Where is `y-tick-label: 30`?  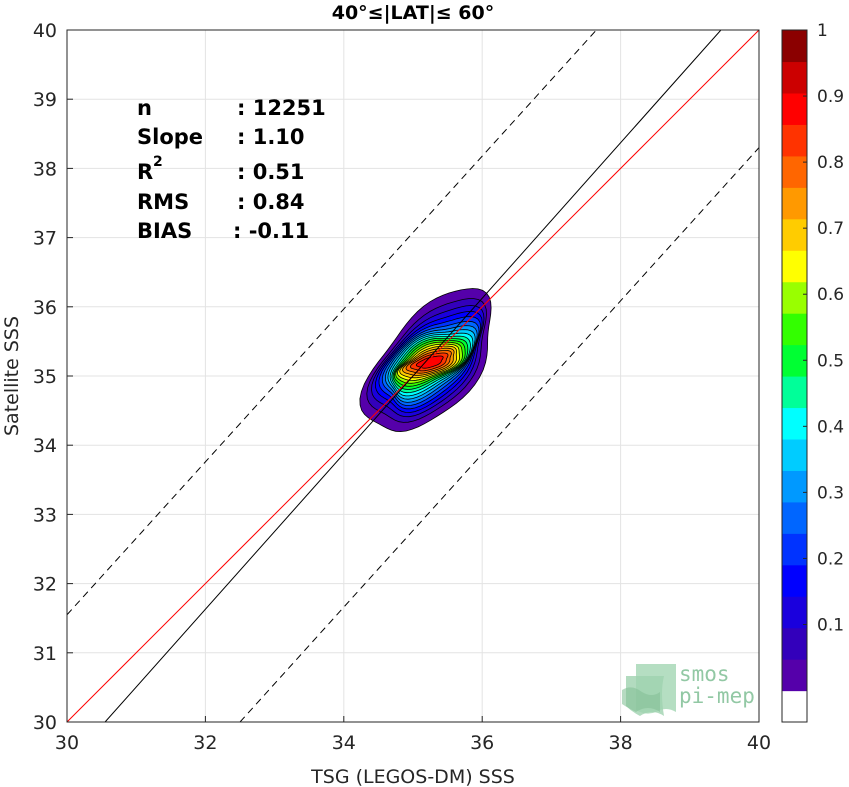
y-tick-label: 30 is located at coordinates (45, 723).